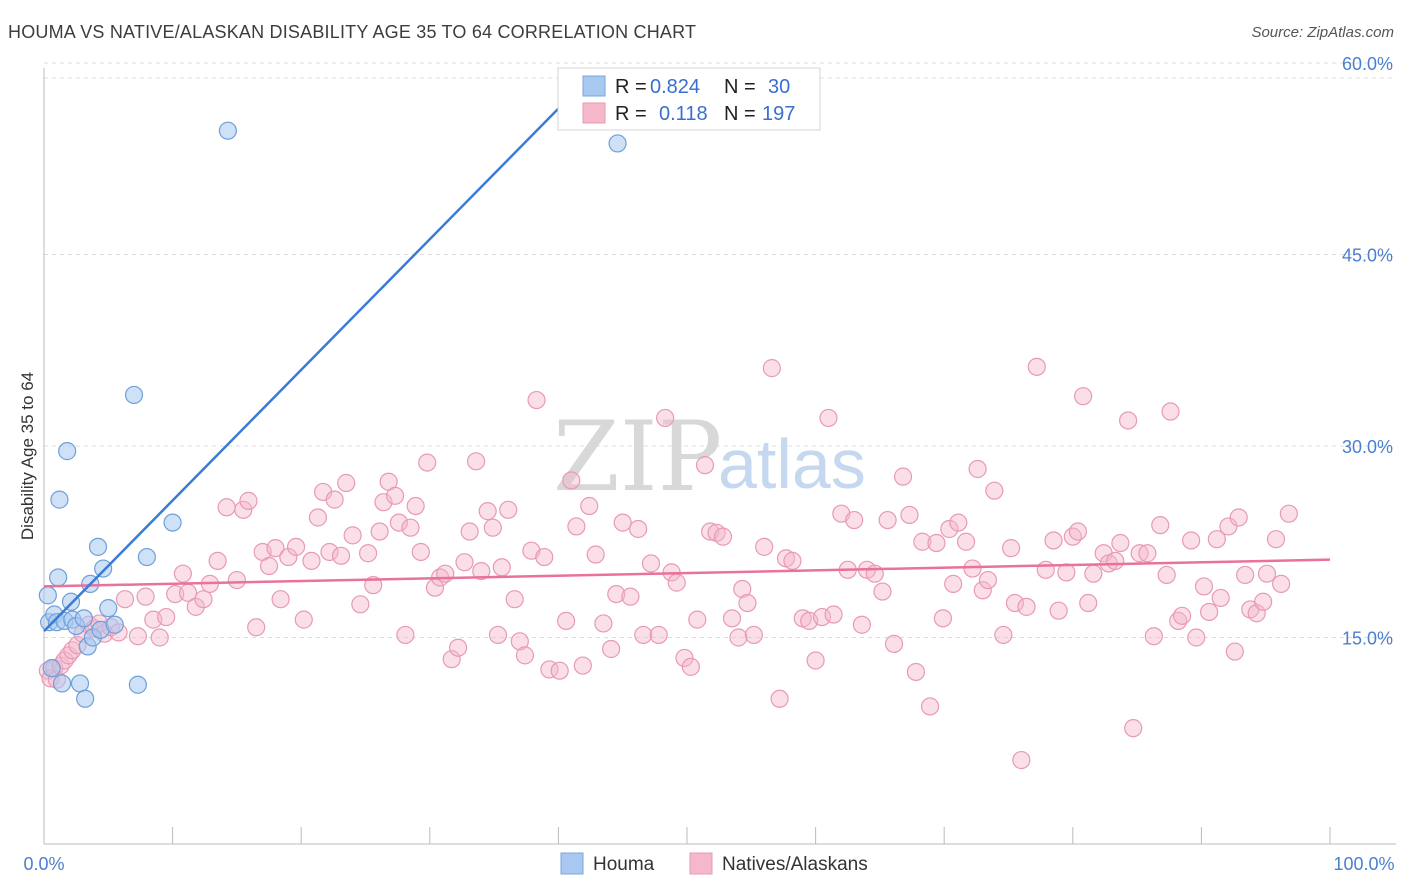 Image resolution: width=1406 pixels, height=892 pixels. I want to click on bottom-legend-native: Natives/Alaskans, so click(795, 864).